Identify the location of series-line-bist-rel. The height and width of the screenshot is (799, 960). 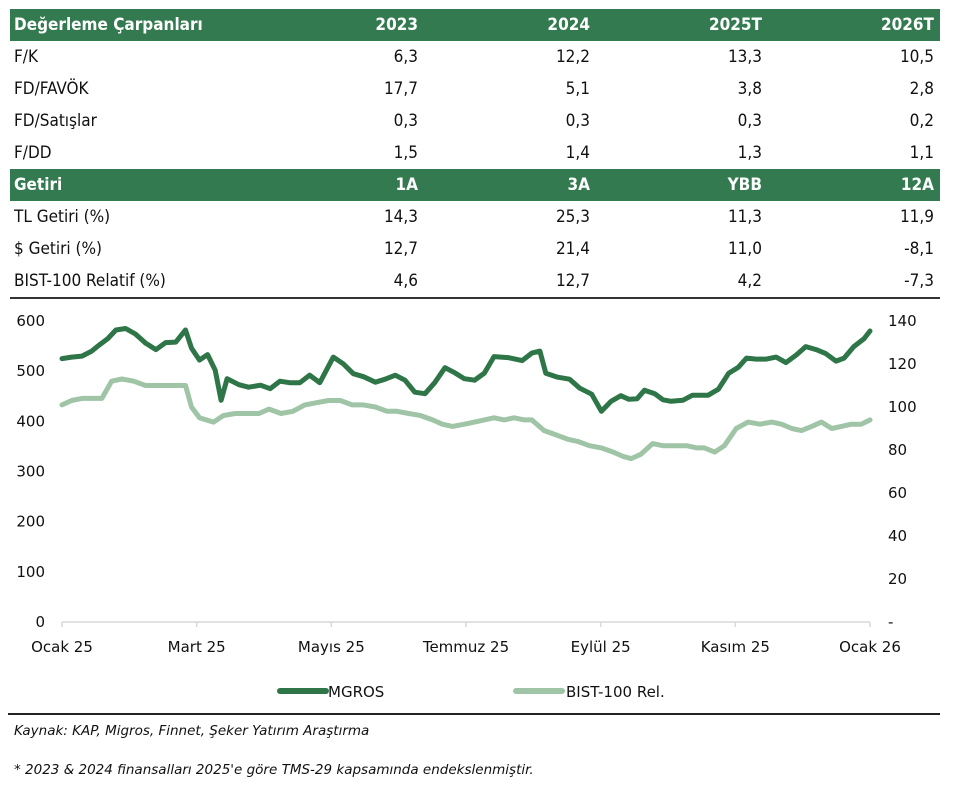
(466, 419).